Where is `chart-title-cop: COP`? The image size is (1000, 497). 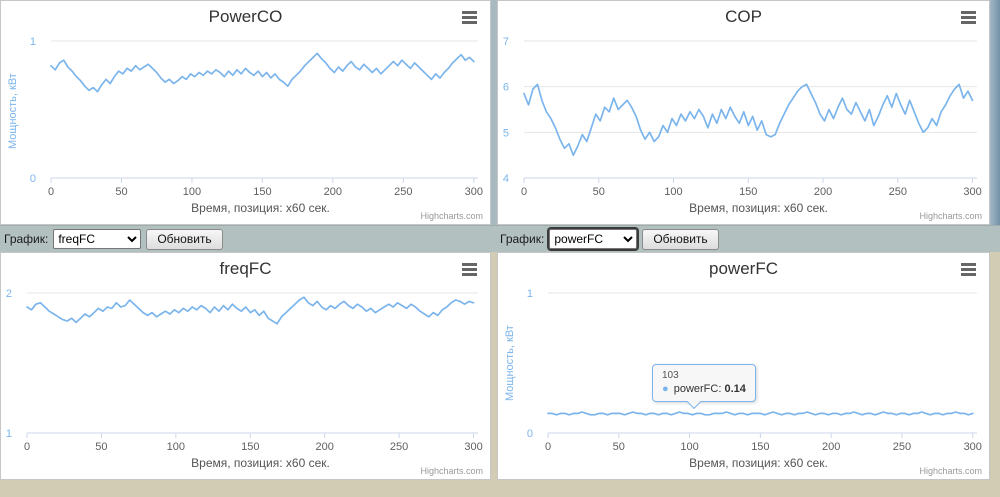
chart-title-cop: COP is located at coordinates (743, 16).